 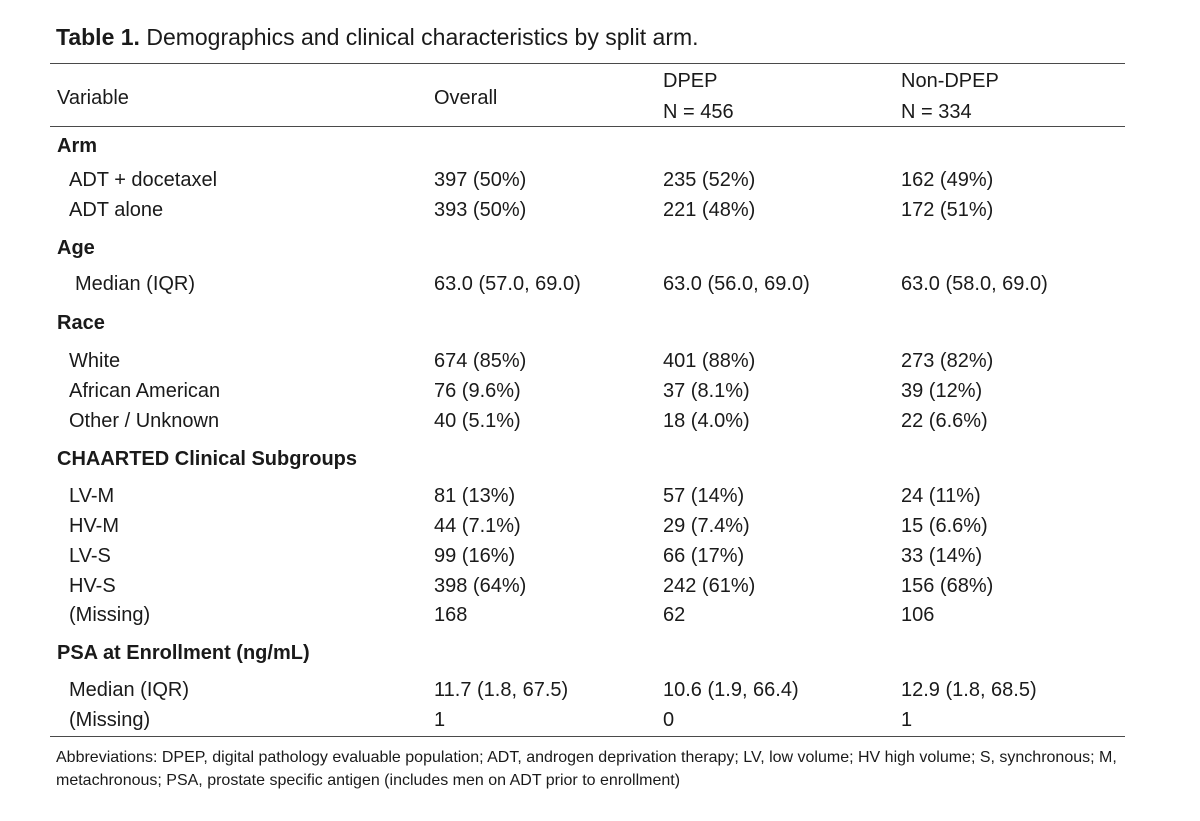 I want to click on row-label: African American, so click(x=145, y=391).